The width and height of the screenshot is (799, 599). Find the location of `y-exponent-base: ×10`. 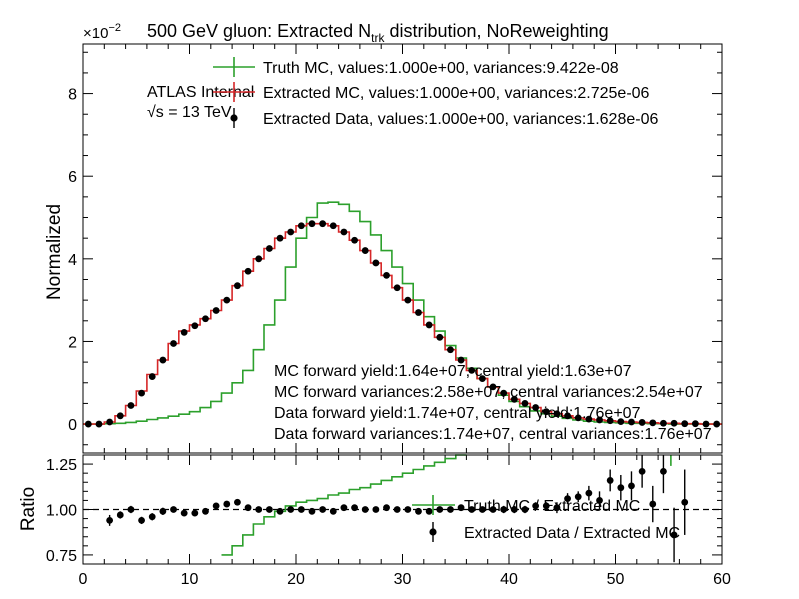

y-exponent-base: ×10 is located at coordinates (95, 33).